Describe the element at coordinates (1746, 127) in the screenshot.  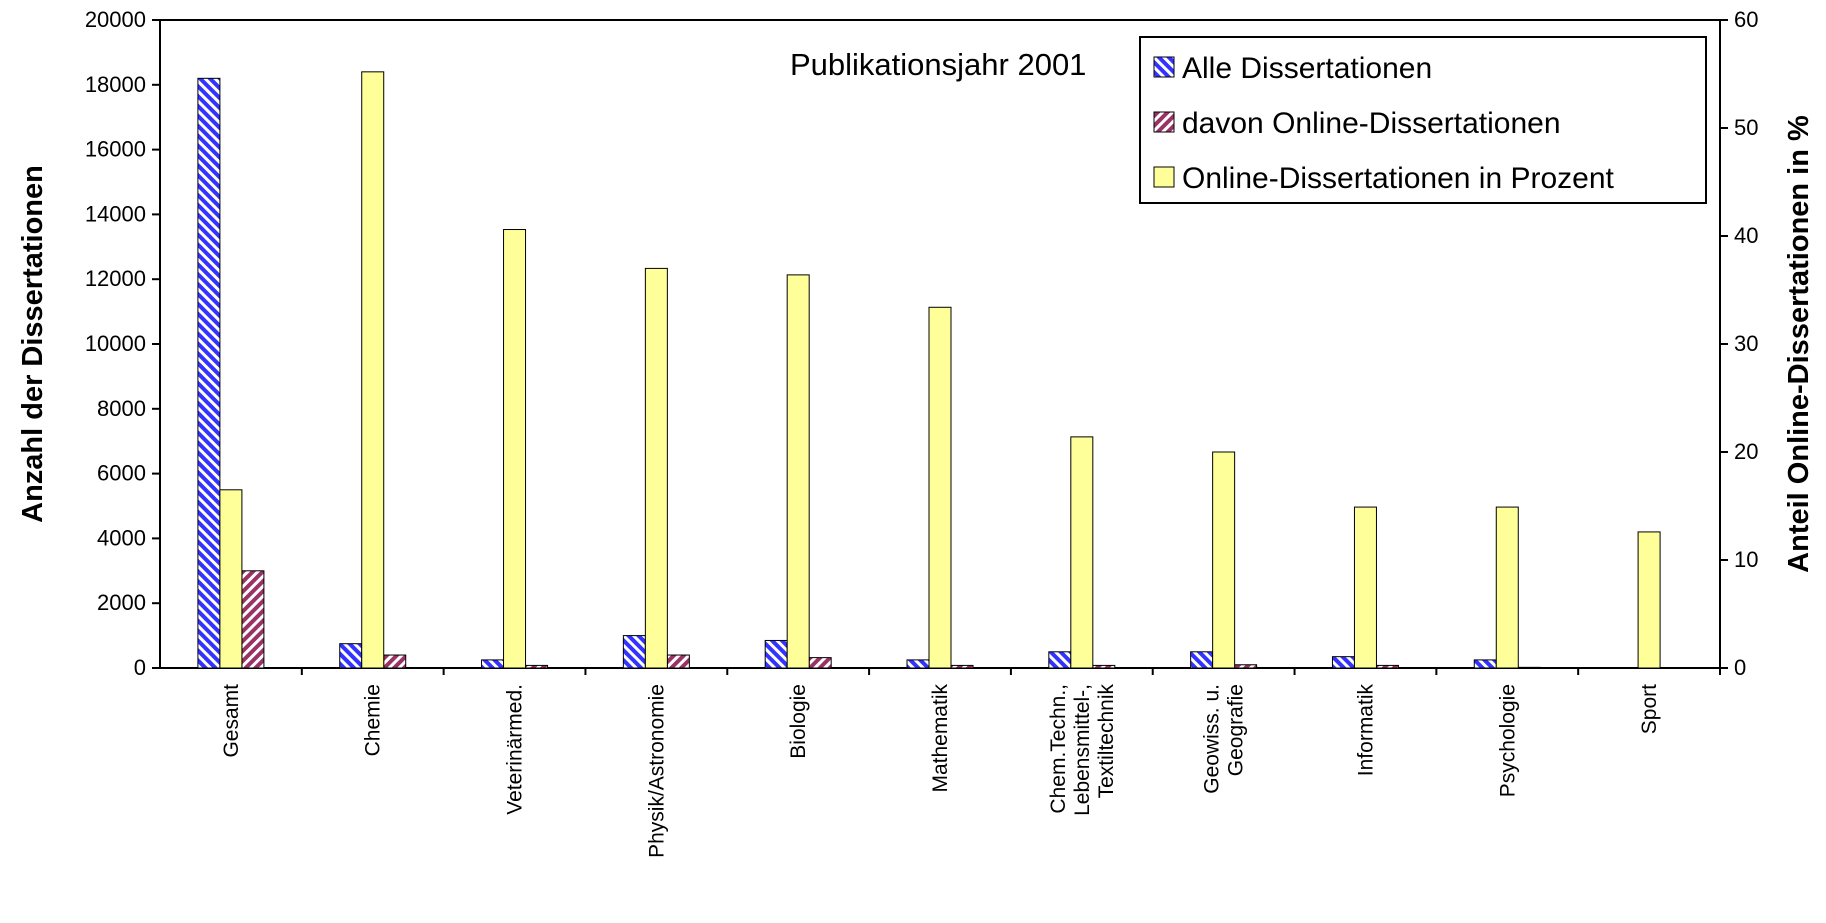
I see `right-tick-label: 50` at that location.